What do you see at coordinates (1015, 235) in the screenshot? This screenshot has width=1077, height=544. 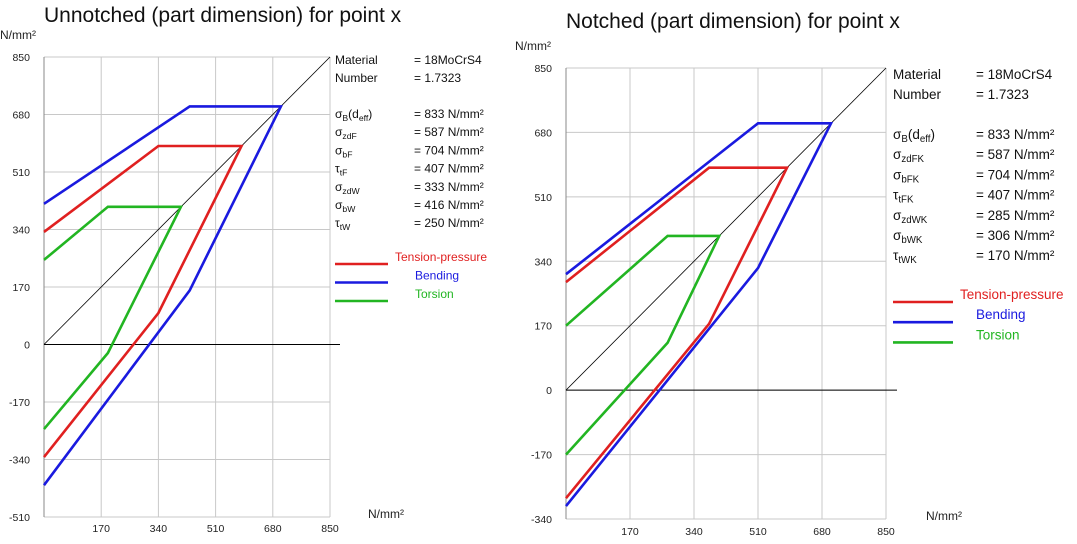 I see `stress-value: = 306 N/mm²` at bounding box center [1015, 235].